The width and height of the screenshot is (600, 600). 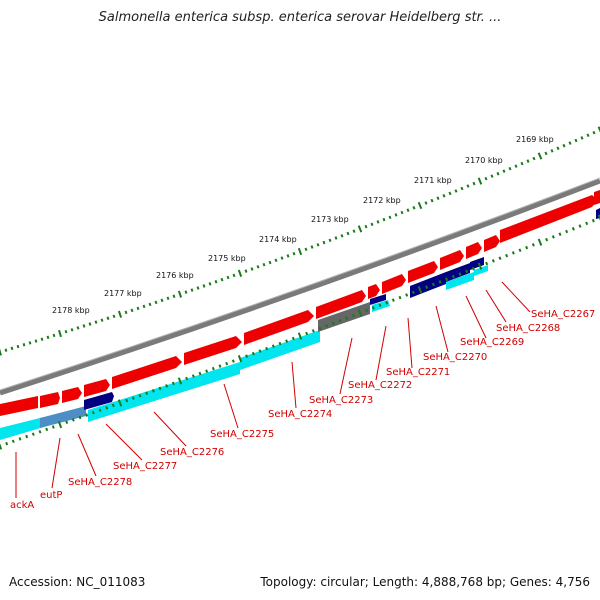 What do you see at coordinates (528, 328) in the screenshot?
I see `gene-label: SeHA_C2268` at bounding box center [528, 328].